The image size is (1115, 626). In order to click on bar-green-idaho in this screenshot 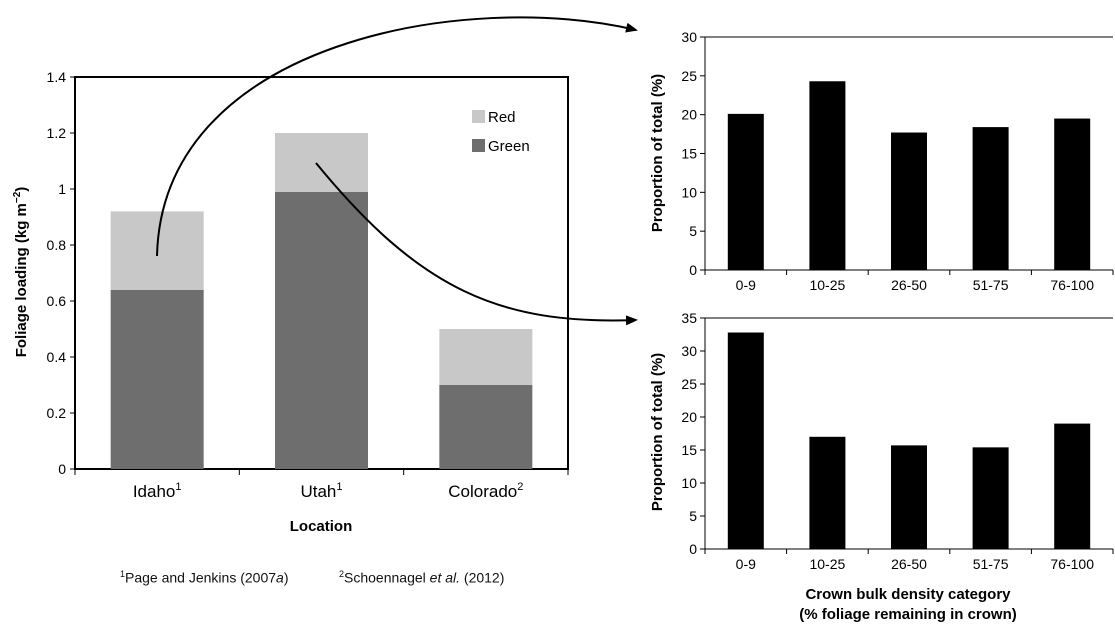, I will do `click(157, 379)`.